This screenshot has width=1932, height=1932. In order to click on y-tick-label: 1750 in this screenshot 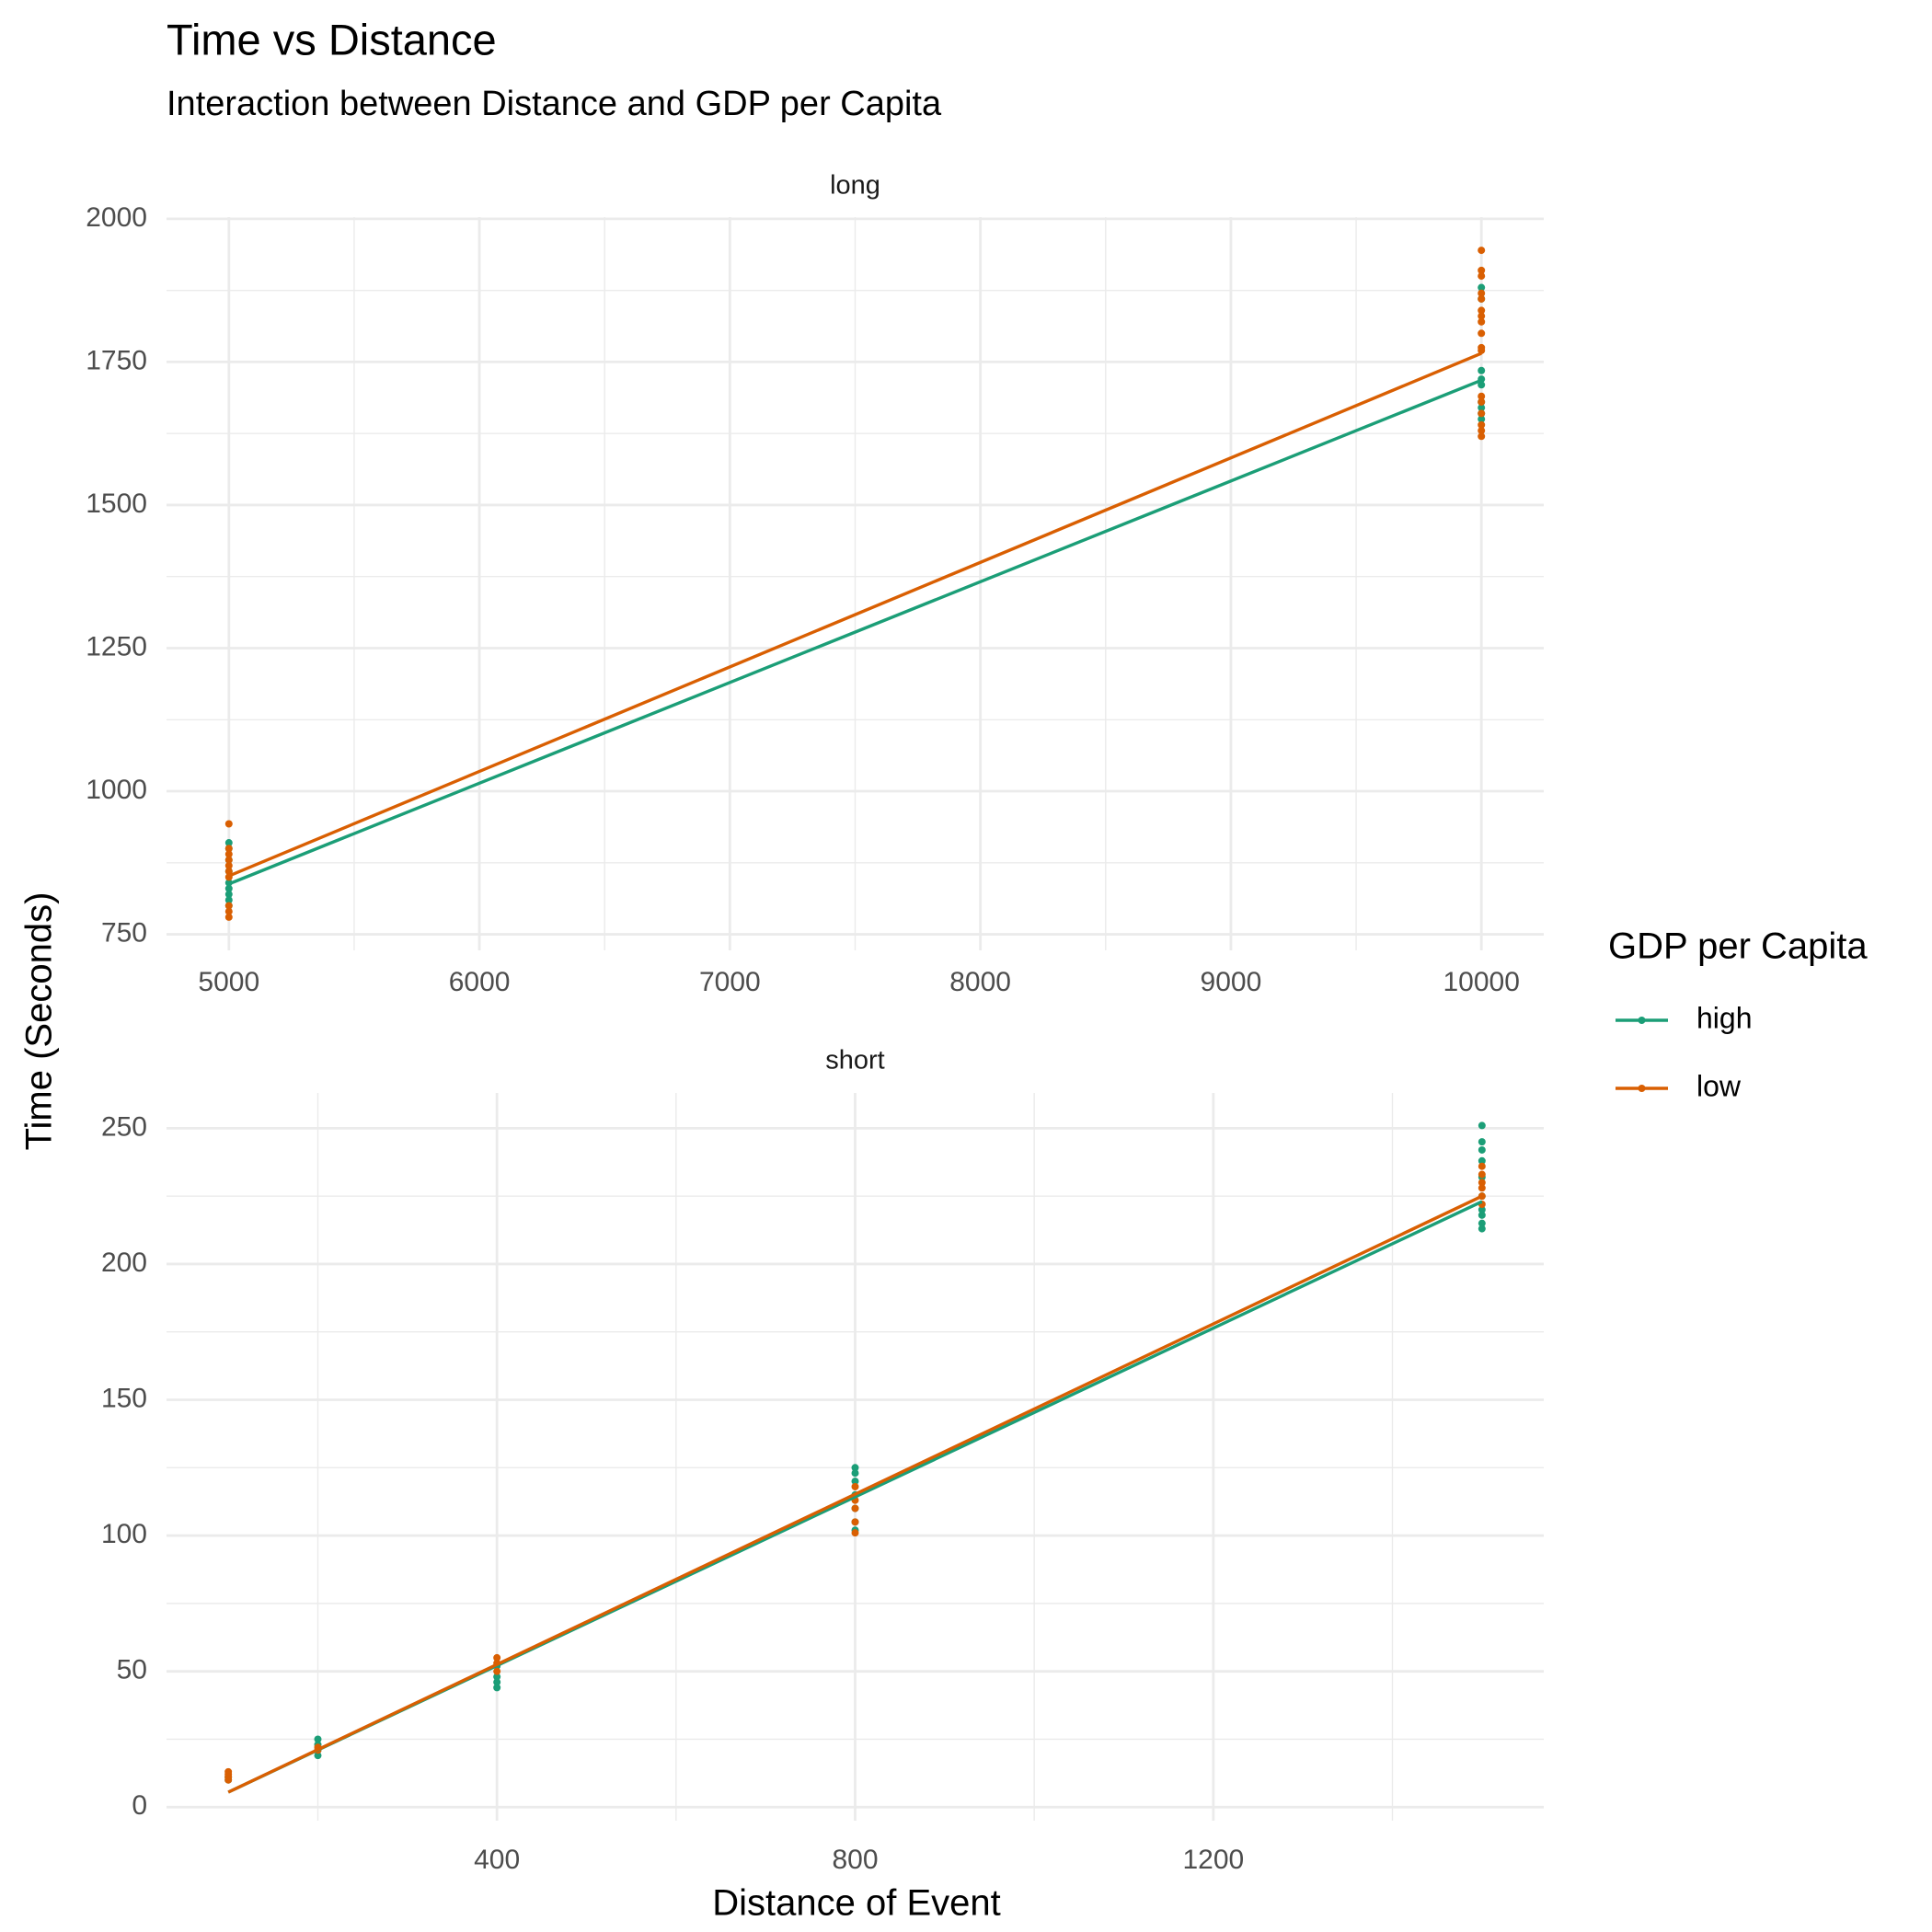, I will do `click(116, 360)`.